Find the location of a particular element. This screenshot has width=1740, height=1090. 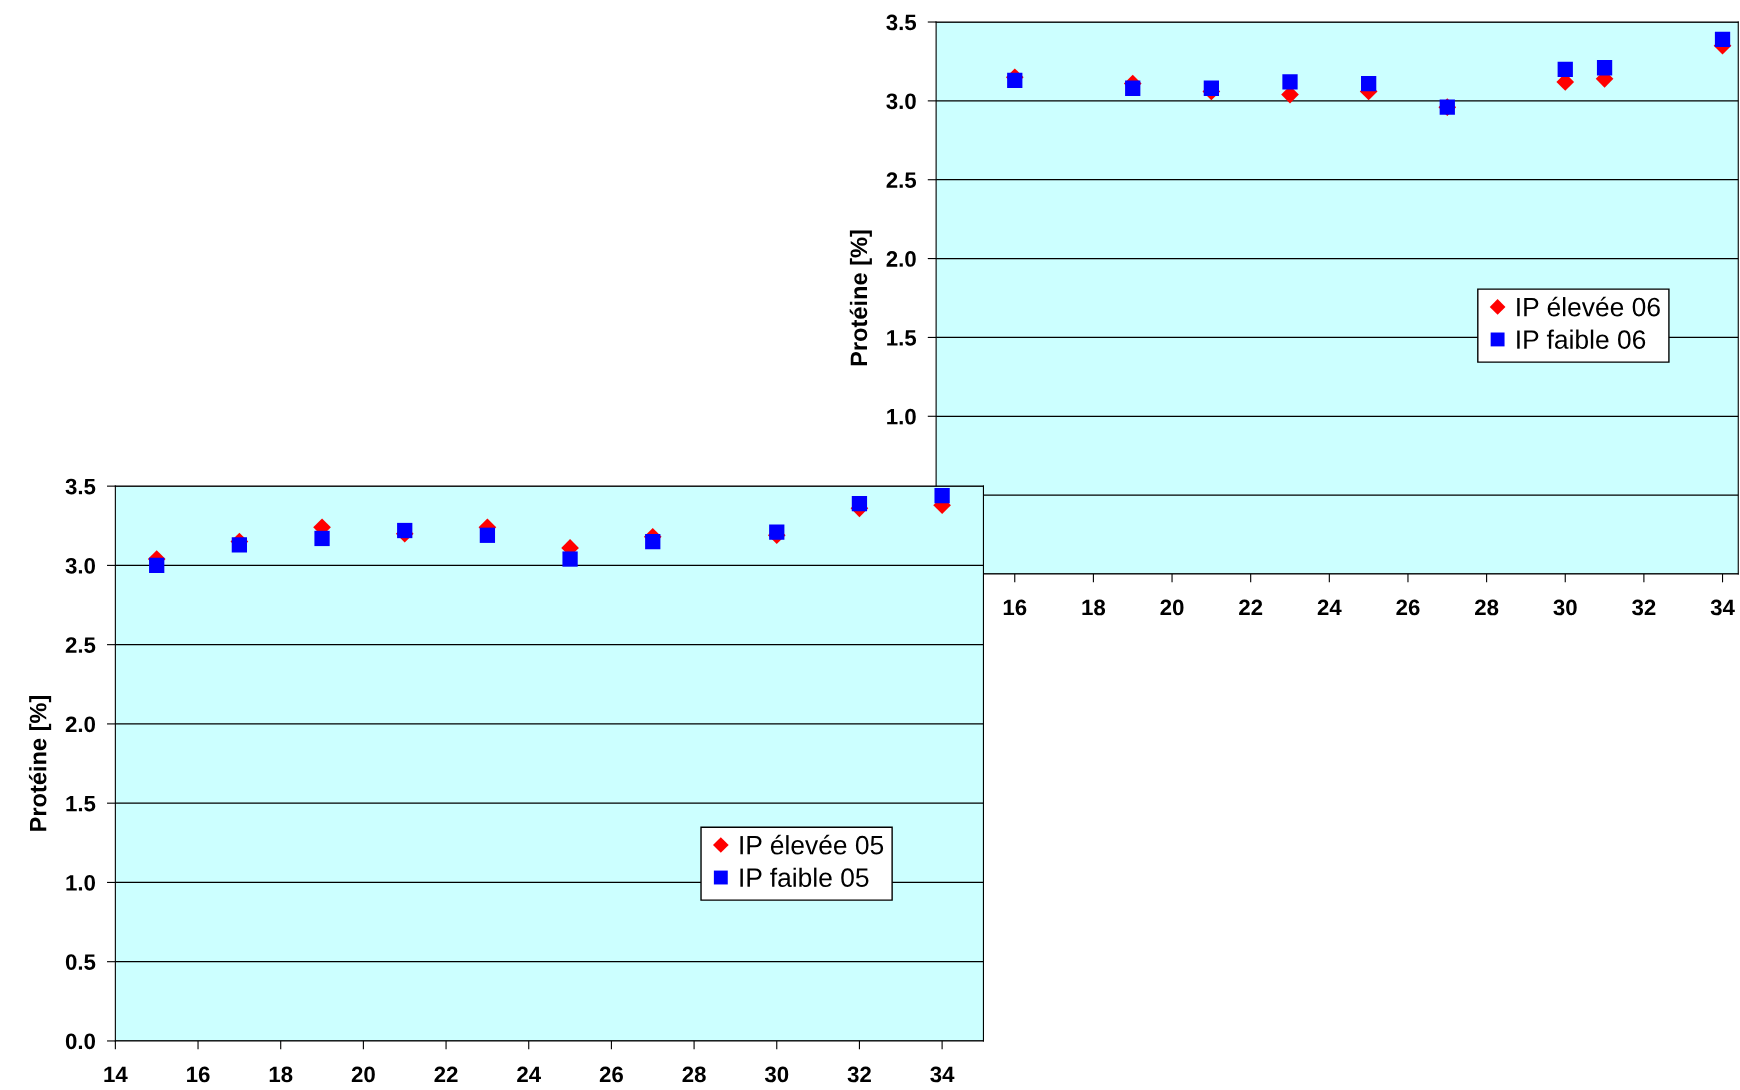

legend-label: IP élevée 05 is located at coordinates (812, 844).